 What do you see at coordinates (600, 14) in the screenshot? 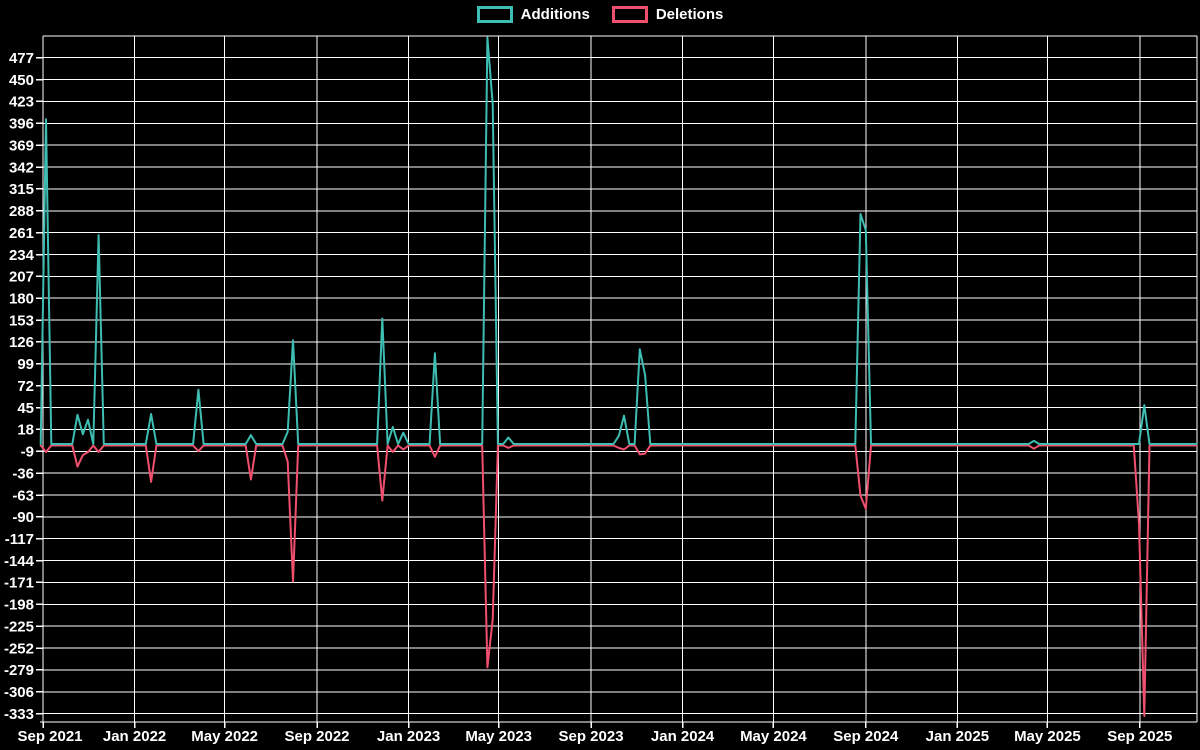
I see `chart-legend: Additions Deletions` at bounding box center [600, 14].